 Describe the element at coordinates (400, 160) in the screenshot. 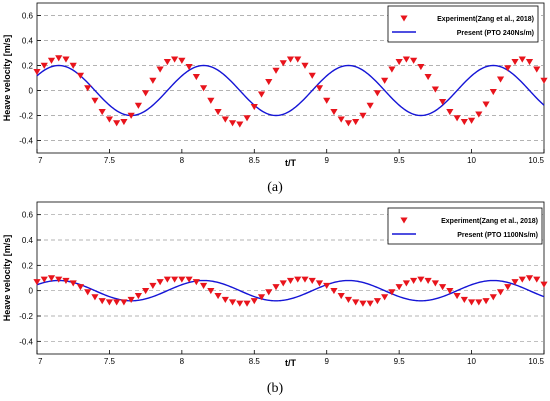

I see `x-tick-label: 9.5` at that location.